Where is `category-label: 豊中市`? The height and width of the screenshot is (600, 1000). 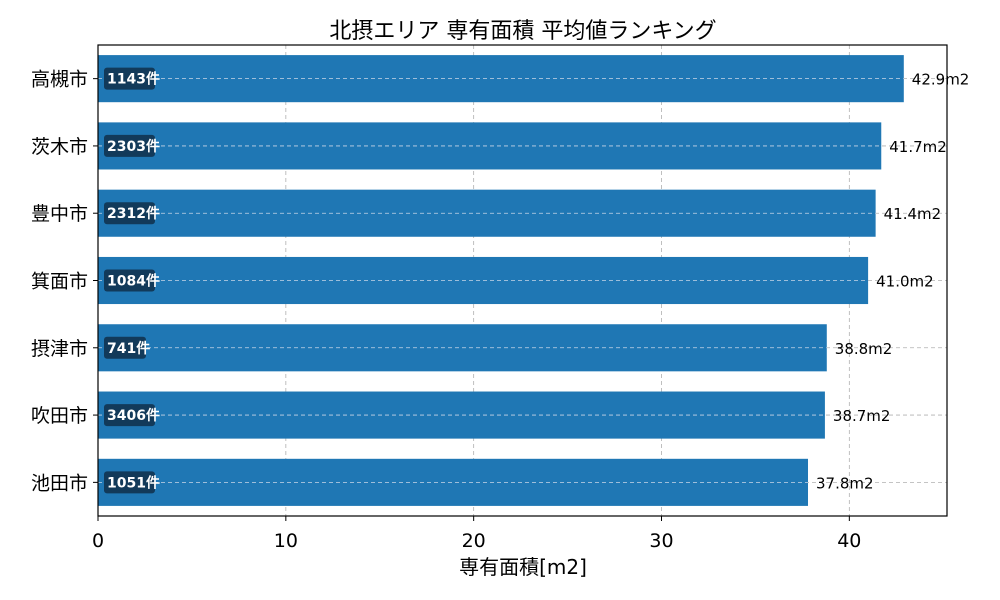 category-label: 豊中市 is located at coordinates (59, 214).